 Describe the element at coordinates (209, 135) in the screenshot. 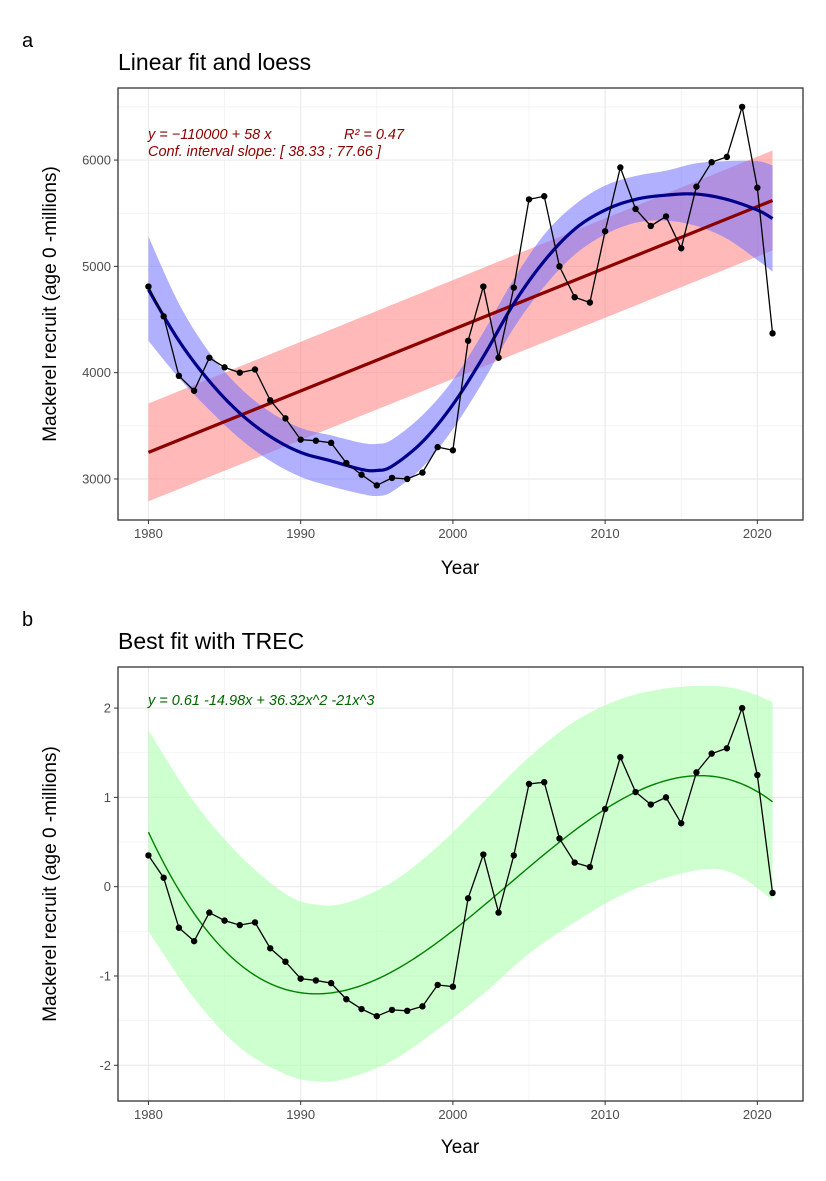

I see `equation-annotation: y = −110000 + 58 x` at that location.